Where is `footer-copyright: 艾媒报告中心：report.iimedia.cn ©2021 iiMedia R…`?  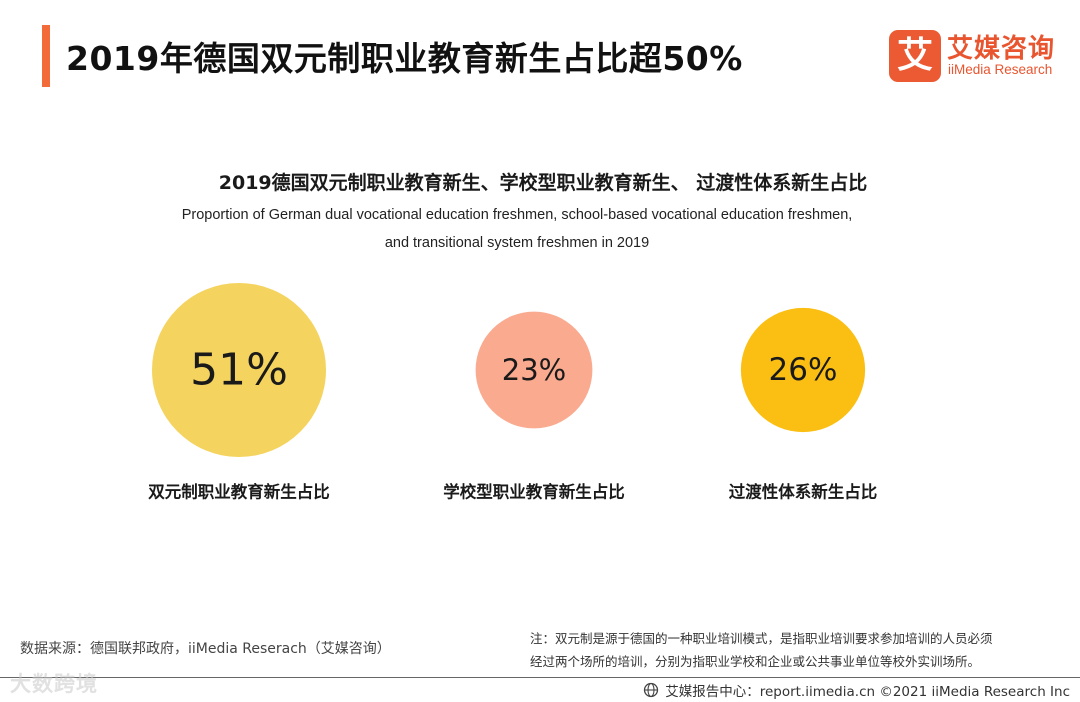
footer-copyright: 艾媒报告中心：report.iimedia.cn ©2021 iiMedia R… is located at coordinates (856, 690).